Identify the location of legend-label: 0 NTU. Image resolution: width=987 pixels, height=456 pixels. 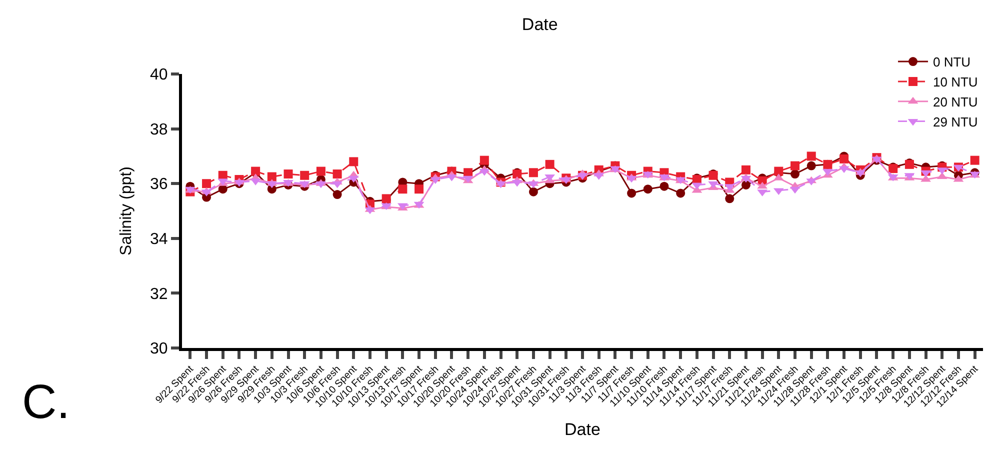
(952, 62).